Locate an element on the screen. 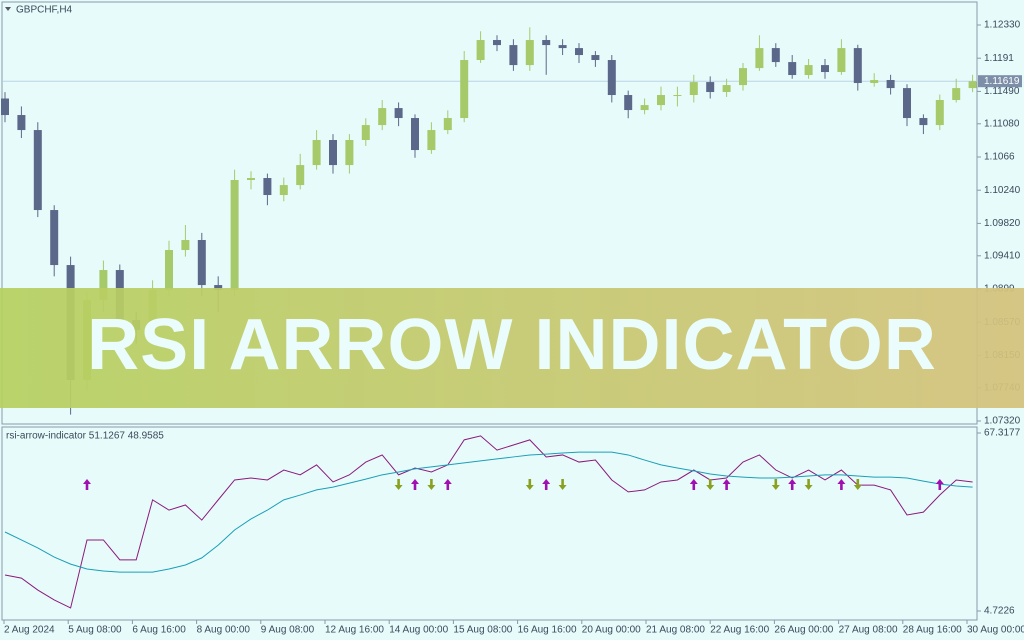 Image resolution: width=1024 pixels, height=640 pixels. x-tick-label: 8 Aug 00:00 is located at coordinates (224, 630).